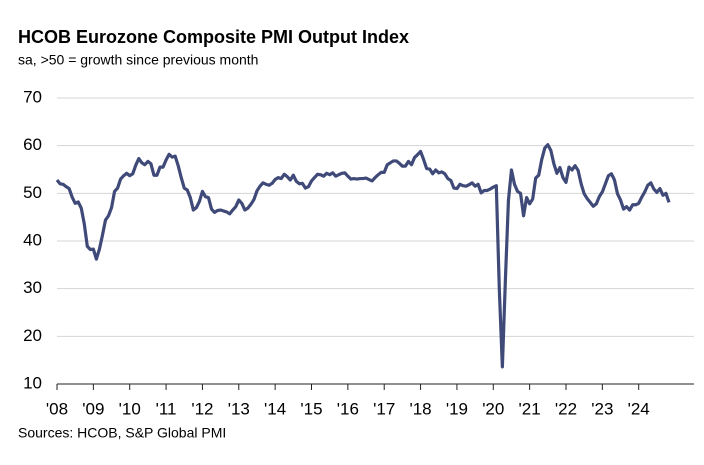  Describe the element at coordinates (57, 408) in the screenshot. I see `x-tick-label: '08` at that location.